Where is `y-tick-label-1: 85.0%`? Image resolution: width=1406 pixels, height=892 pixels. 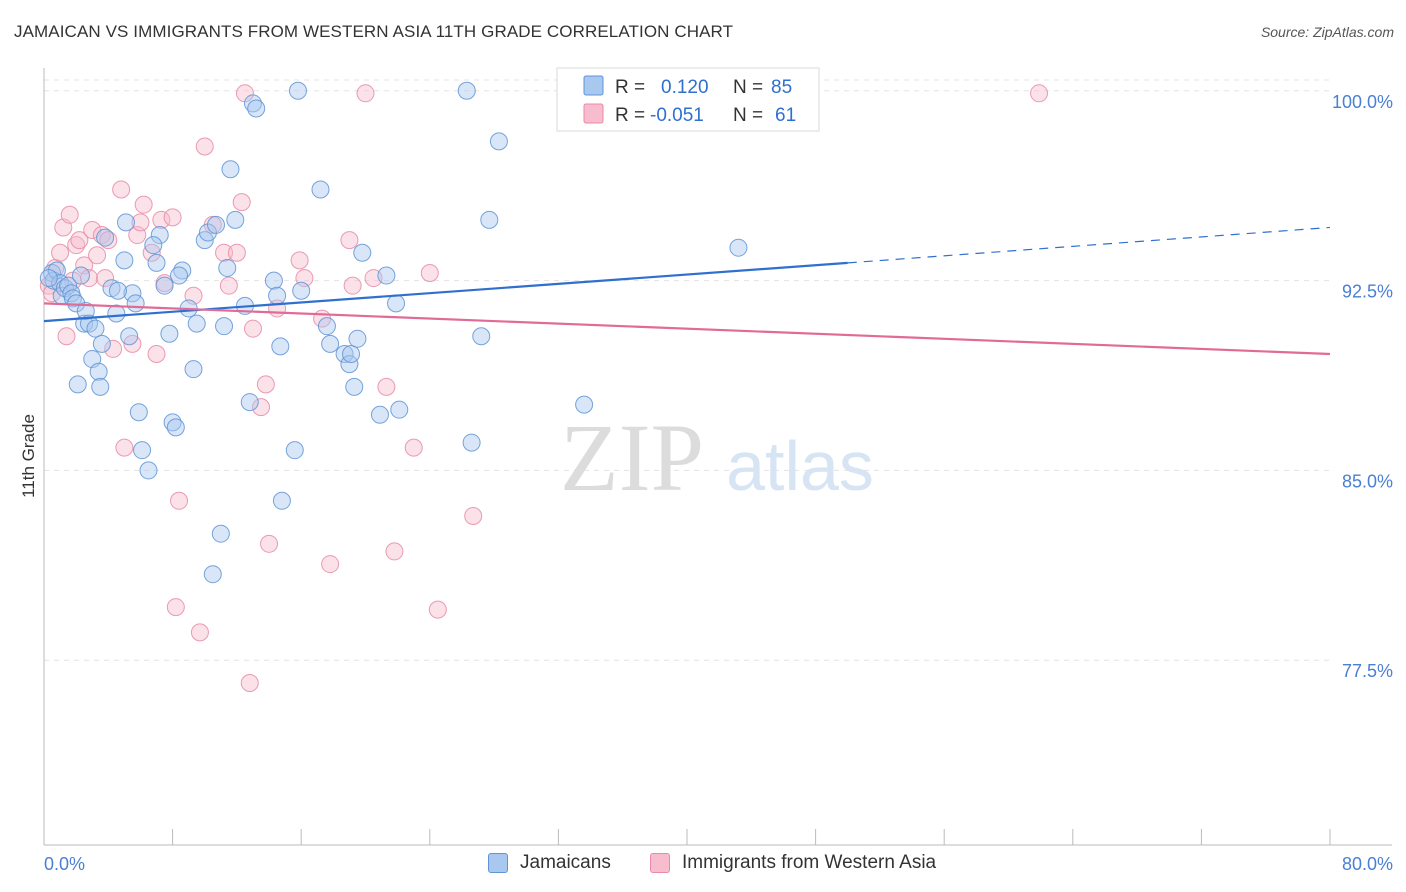 y-tick-label-1: 85.0% is located at coordinates (1367, 481).